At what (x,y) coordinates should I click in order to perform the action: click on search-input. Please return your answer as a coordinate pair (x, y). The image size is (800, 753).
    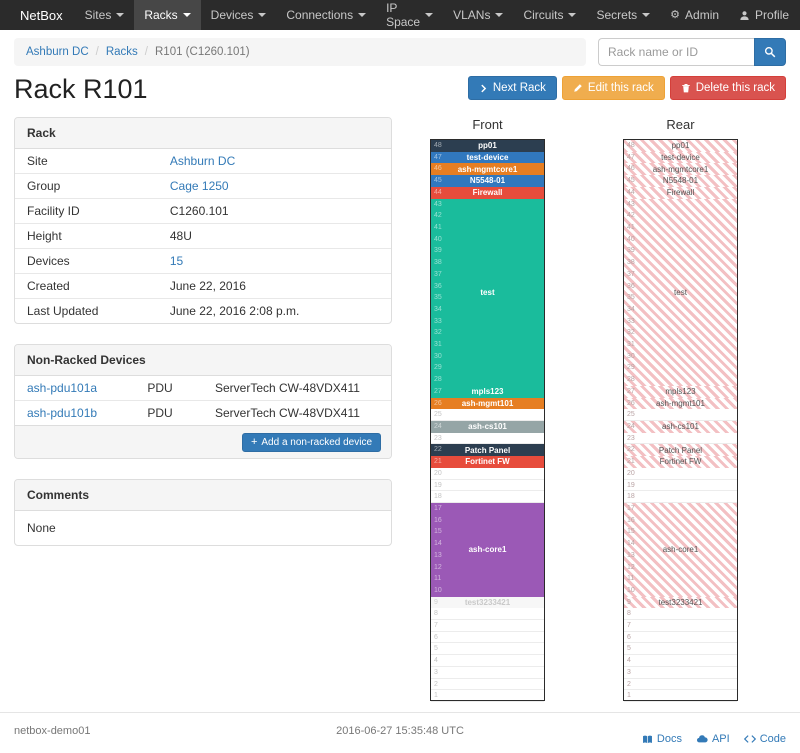
    Looking at the image, I should click on (676, 52).